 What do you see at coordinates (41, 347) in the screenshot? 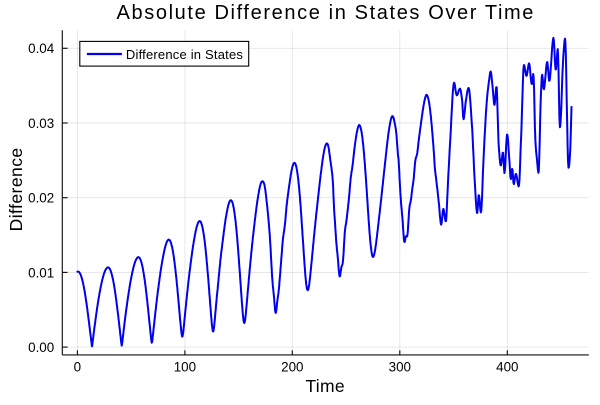
I see `svg-text: 0.00` at bounding box center [41, 347].